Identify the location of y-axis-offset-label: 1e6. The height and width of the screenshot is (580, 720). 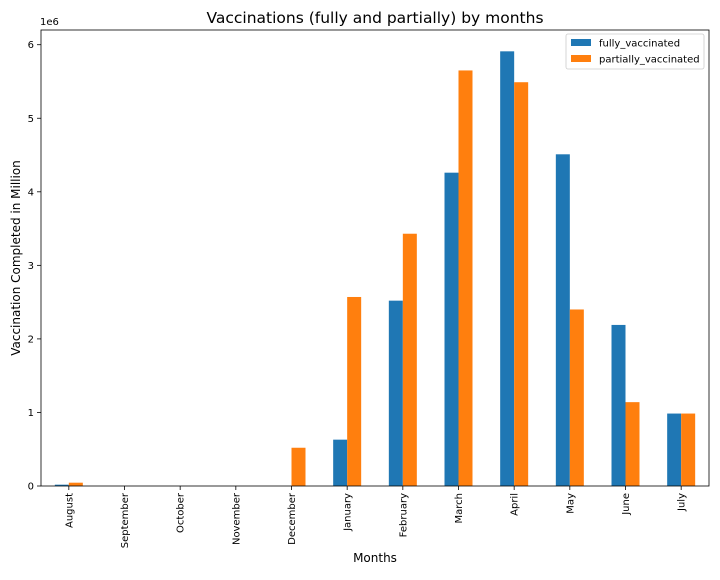
(49, 22).